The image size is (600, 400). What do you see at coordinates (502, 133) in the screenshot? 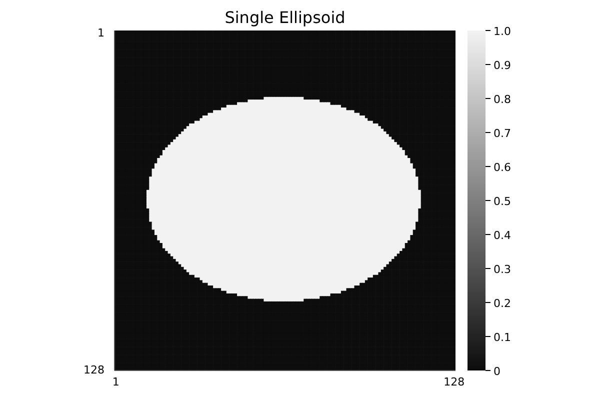
I see `color-bar-label: 0.7` at bounding box center [502, 133].